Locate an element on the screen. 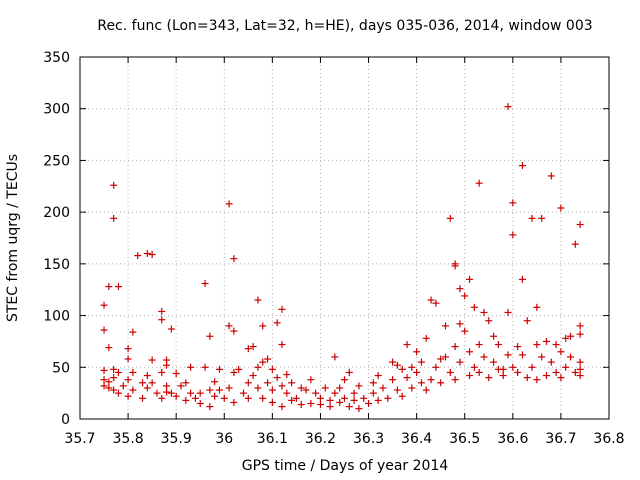  x-tick-label: 36.5 is located at coordinates (464, 439).